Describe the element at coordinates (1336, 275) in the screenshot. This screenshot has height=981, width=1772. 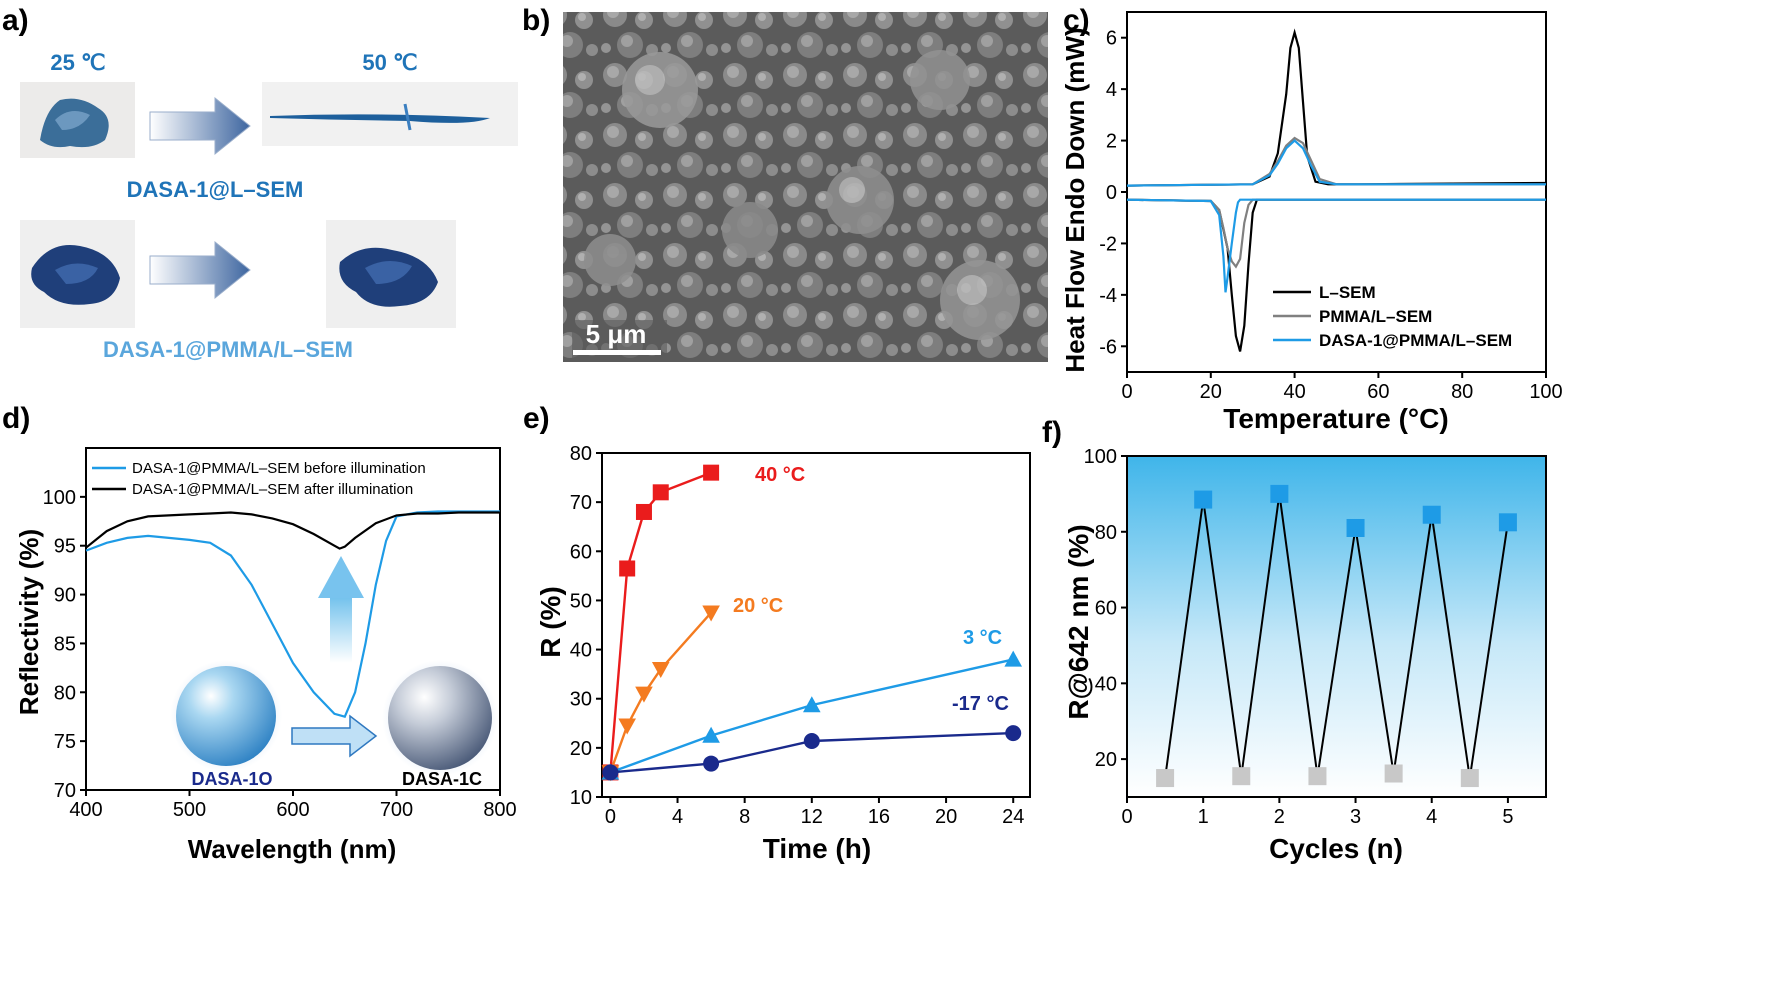
I see `series-0-cooling-line` at that location.